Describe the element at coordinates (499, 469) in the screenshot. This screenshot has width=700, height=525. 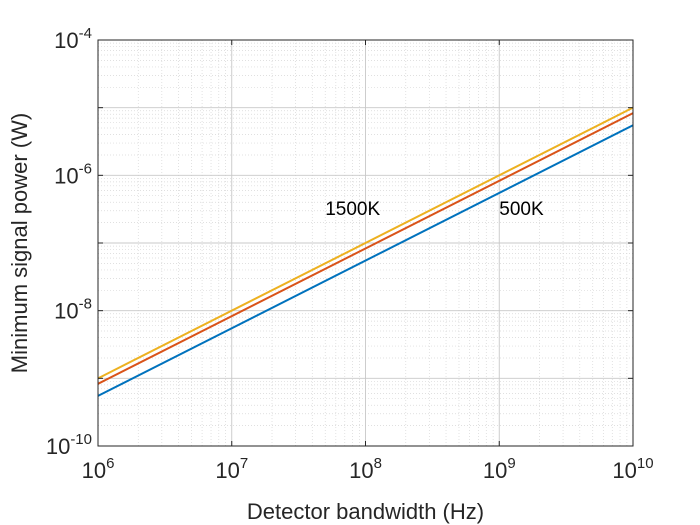
I see `x-tick-label: 10⁹` at that location.